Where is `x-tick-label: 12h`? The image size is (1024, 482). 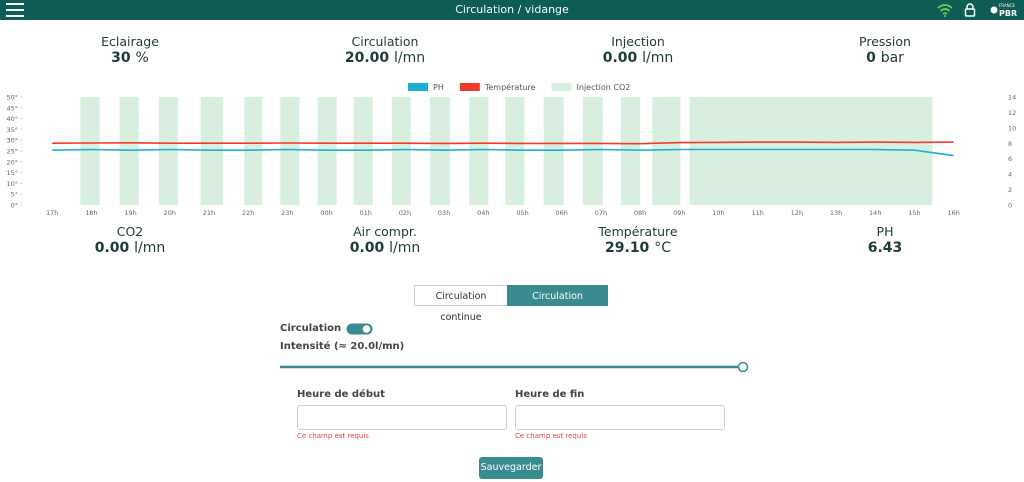
x-tick-label: 12h is located at coordinates (797, 213).